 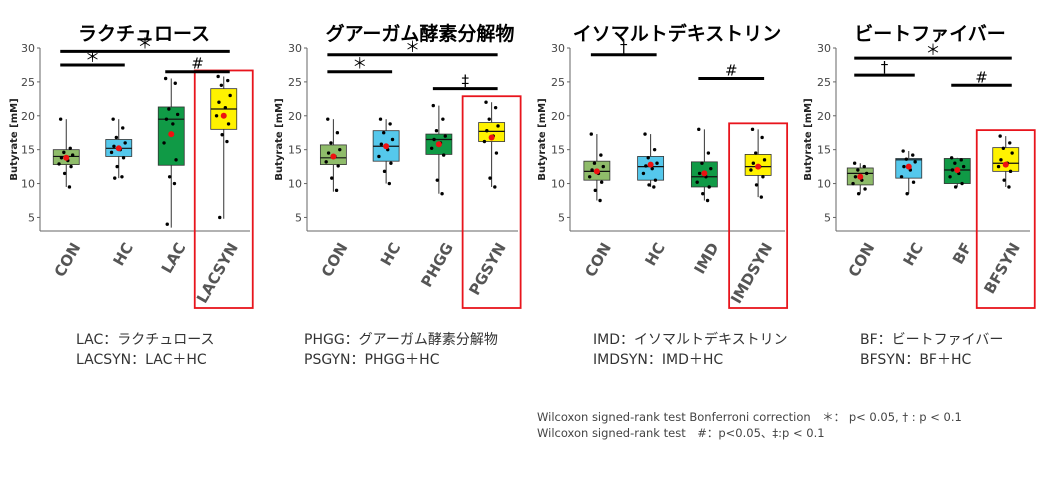 What do you see at coordinates (390, 254) in the screenshot?
I see `x-tick-label: HC` at bounding box center [390, 254].